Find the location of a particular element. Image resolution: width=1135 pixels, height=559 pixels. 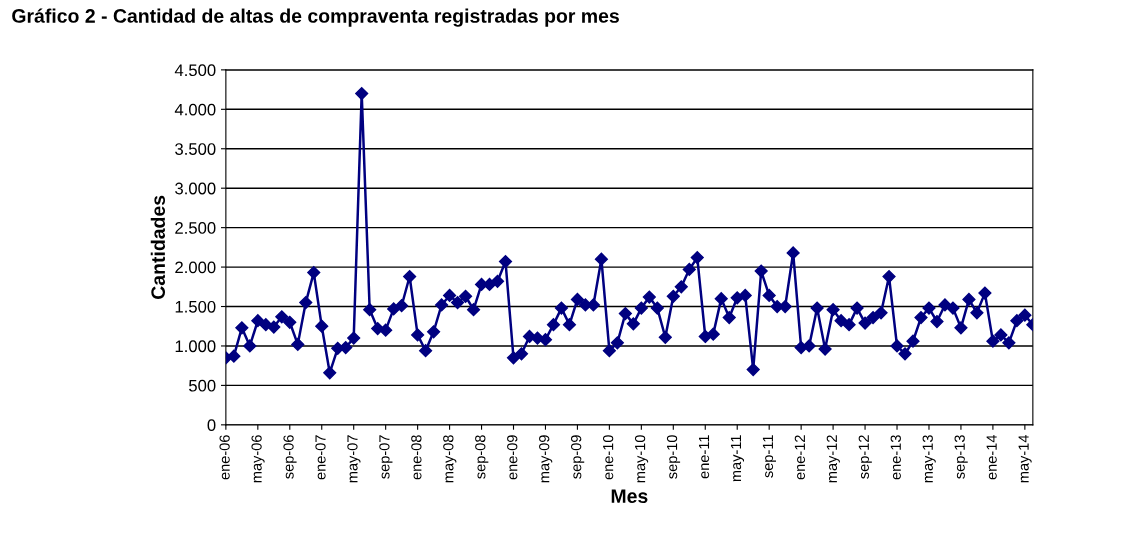

x-tick-label: ene-11 is located at coordinates (704, 457).